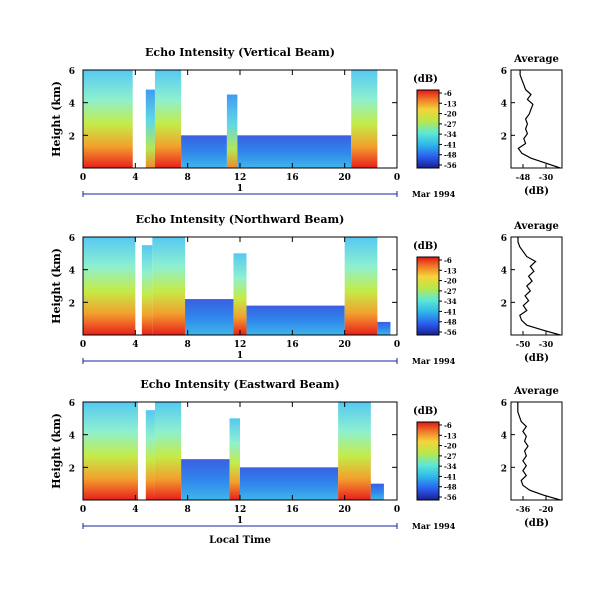 Image resolution: width=615 pixels, height=598 pixels. I want to click on average-x-tick-label: -20, so click(546, 509).